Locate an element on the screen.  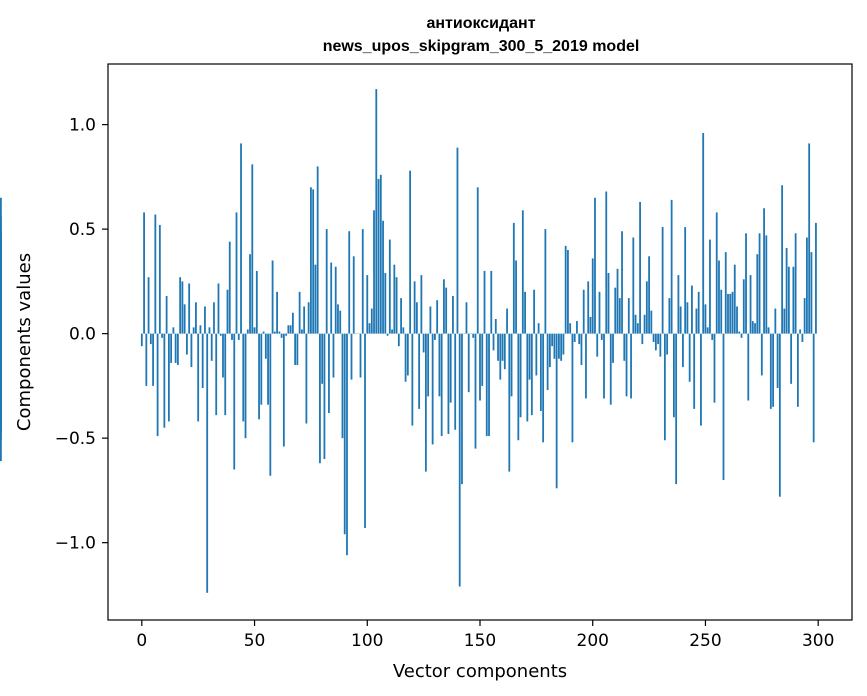
x-tick-label: 200 is located at coordinates (593, 641).